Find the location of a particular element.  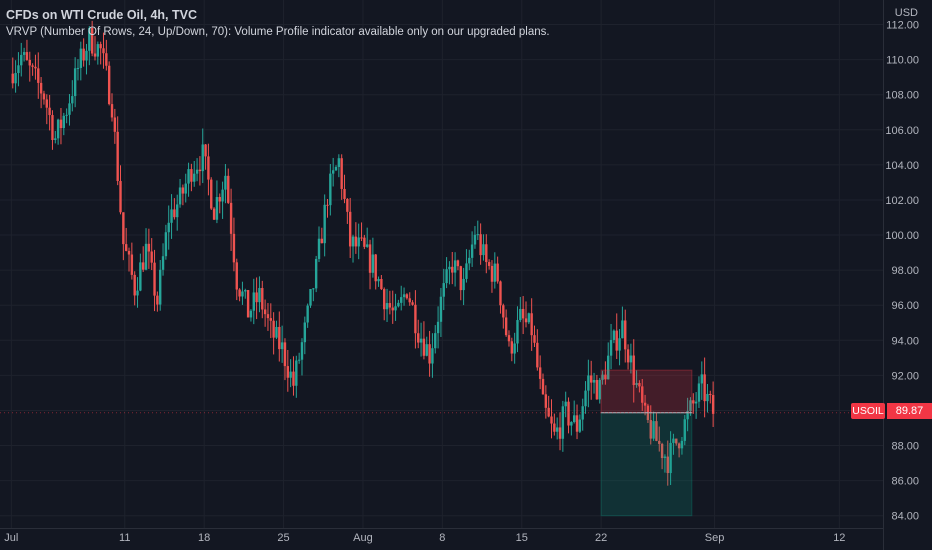

x-tick-label: 15 is located at coordinates (522, 538).